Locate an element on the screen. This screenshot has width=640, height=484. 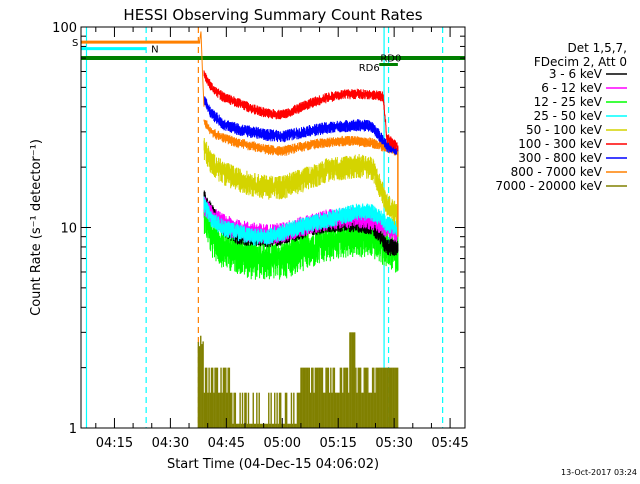
y-tick-label: 1 is located at coordinates (73, 429).